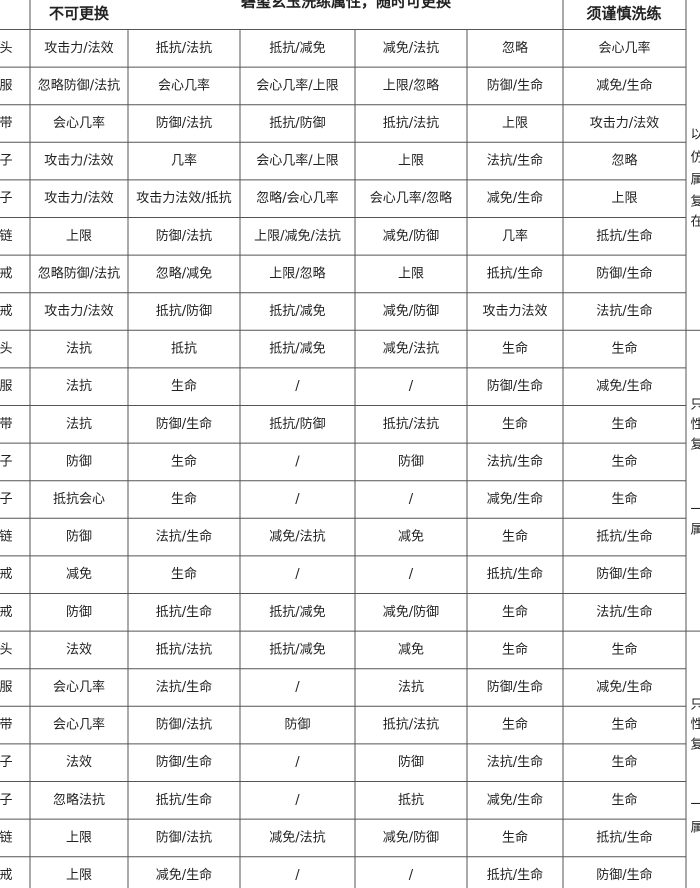  I want to click on cell: 上限/减免/法抗, so click(297, 236).